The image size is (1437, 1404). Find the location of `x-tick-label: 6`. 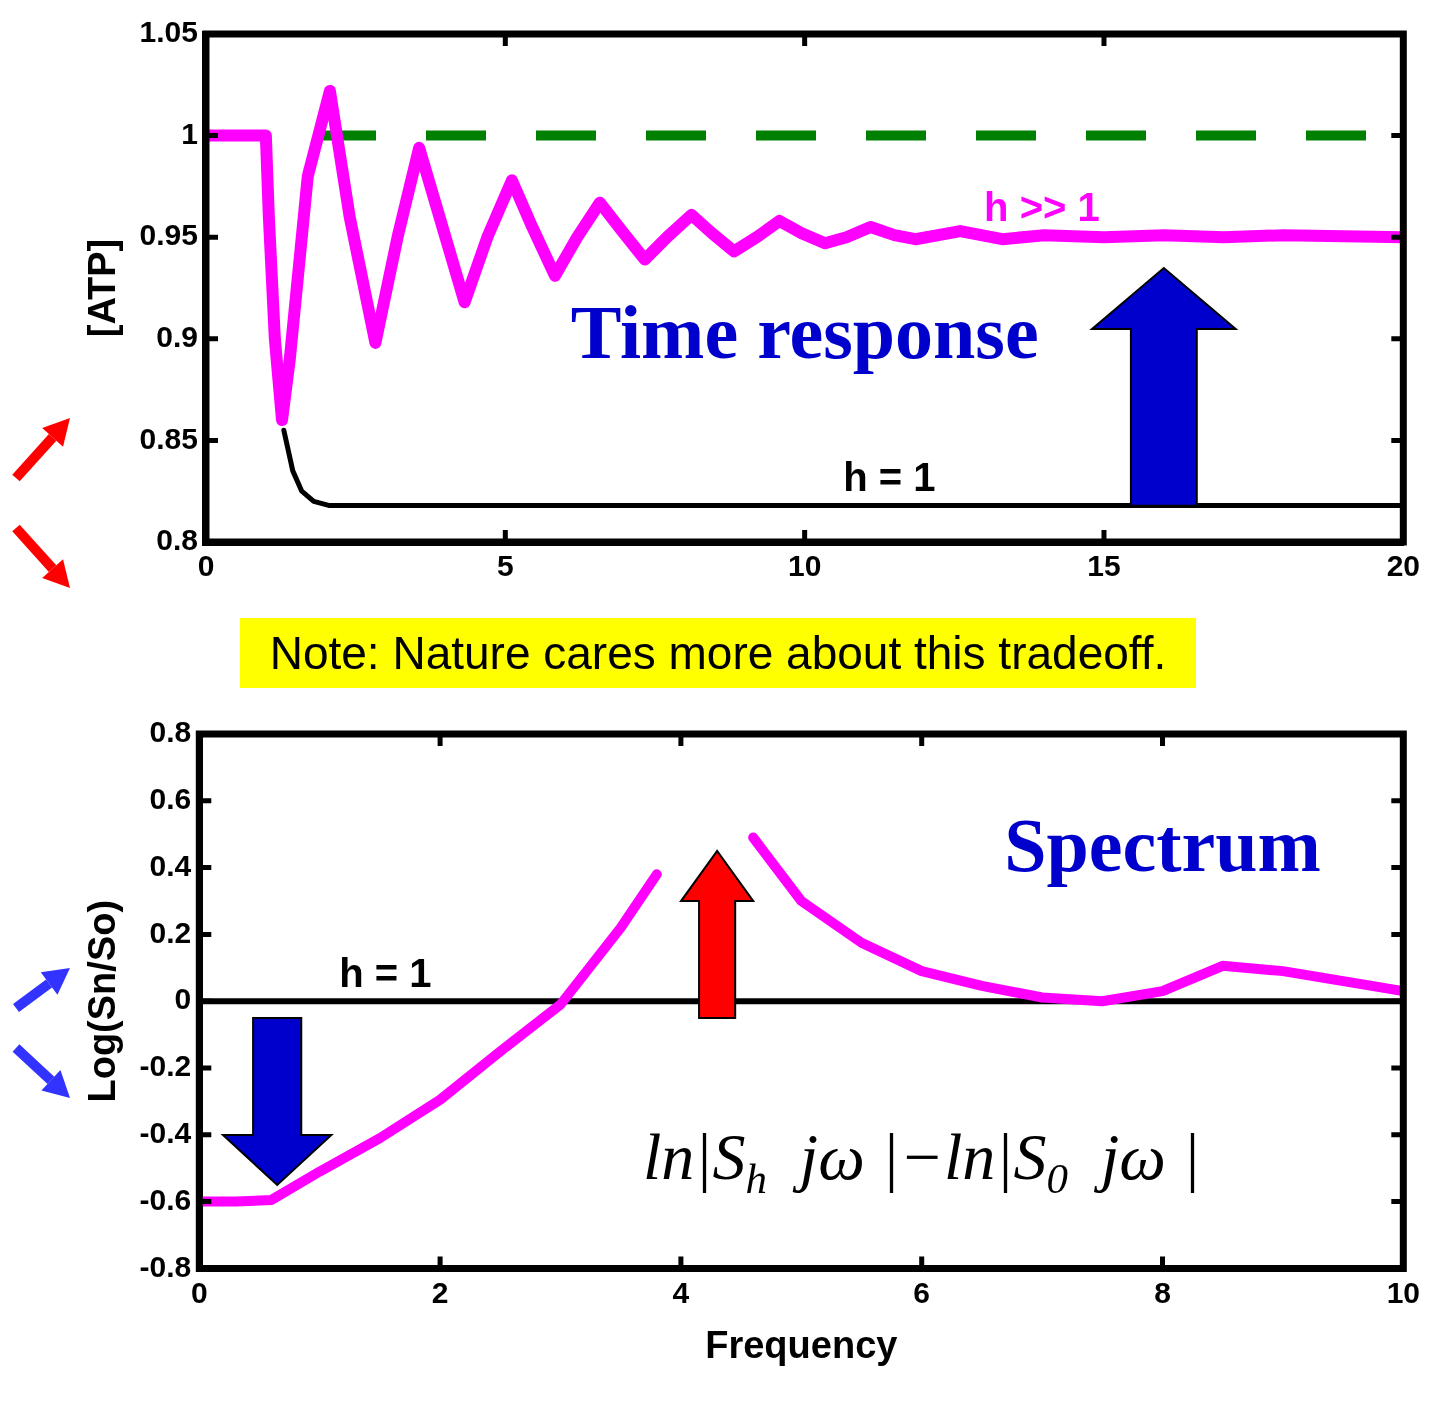

x-tick-label: 6 is located at coordinates (922, 1292).